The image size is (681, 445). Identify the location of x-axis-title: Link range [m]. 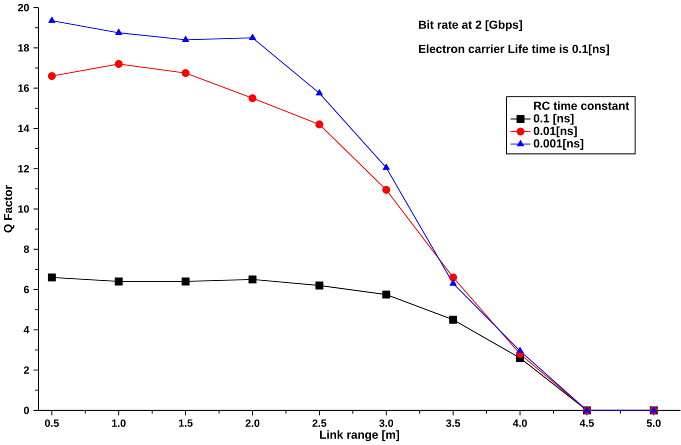
(360, 436).